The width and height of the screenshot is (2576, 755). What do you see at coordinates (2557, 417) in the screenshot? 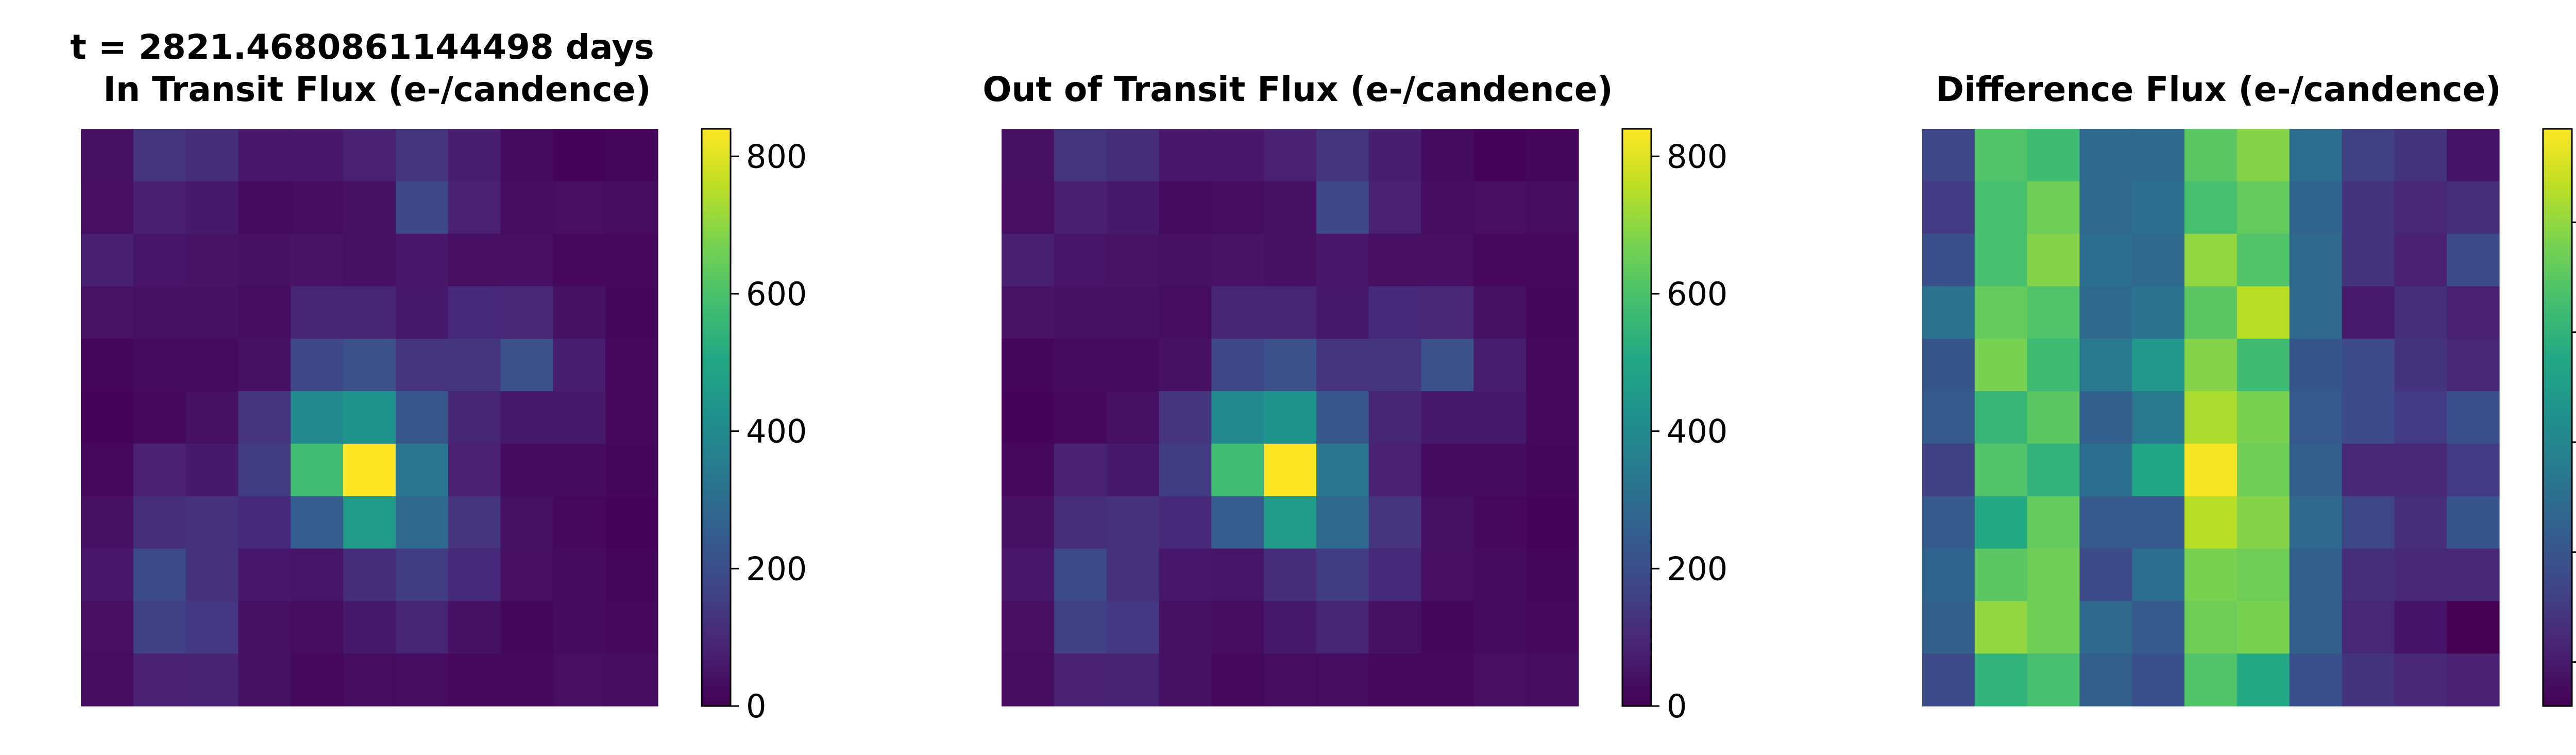
I see `colorbar-gradient` at bounding box center [2557, 417].